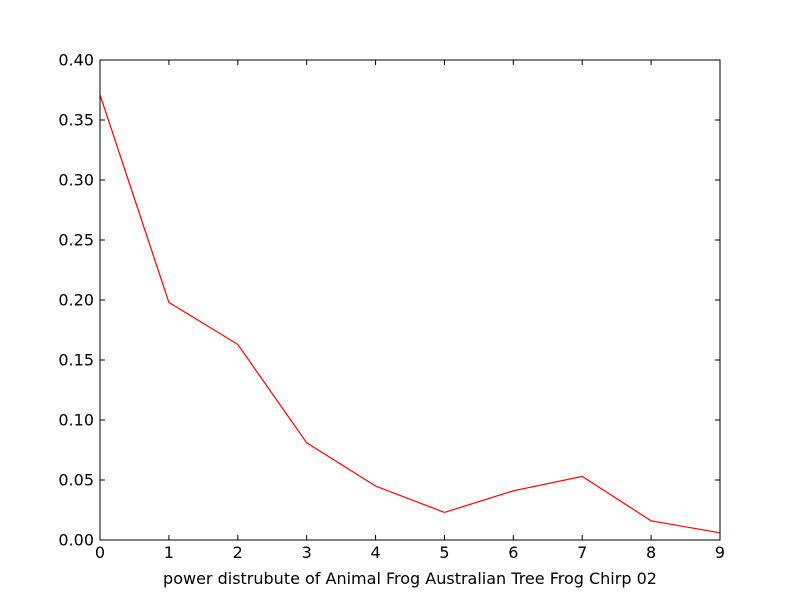 This screenshot has width=800, height=600. Describe the element at coordinates (100, 552) in the screenshot. I see `x-tick-label: 0` at that location.